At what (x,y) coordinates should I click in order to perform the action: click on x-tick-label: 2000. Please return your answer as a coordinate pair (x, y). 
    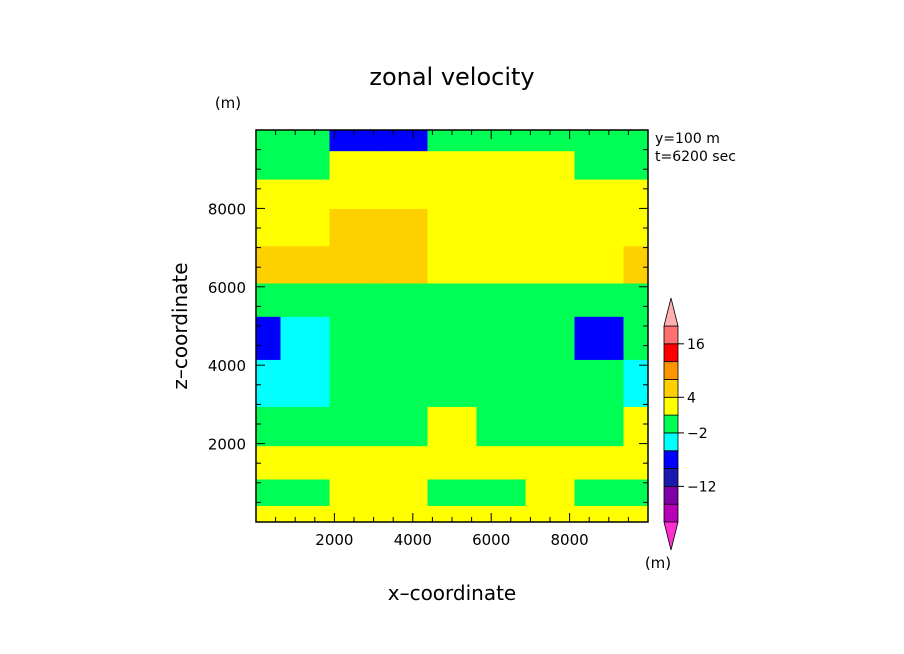
    Looking at the image, I should click on (334, 540).